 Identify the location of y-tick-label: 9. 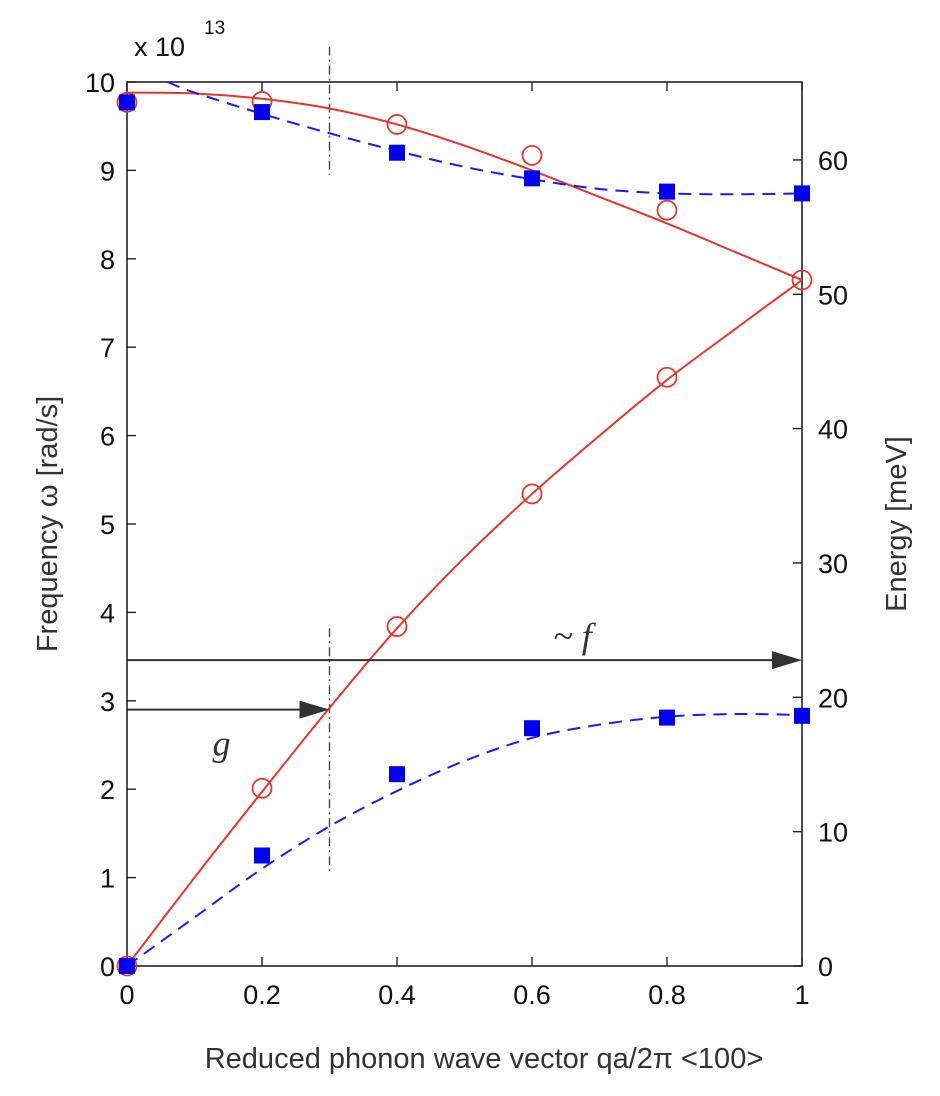
(107, 171).